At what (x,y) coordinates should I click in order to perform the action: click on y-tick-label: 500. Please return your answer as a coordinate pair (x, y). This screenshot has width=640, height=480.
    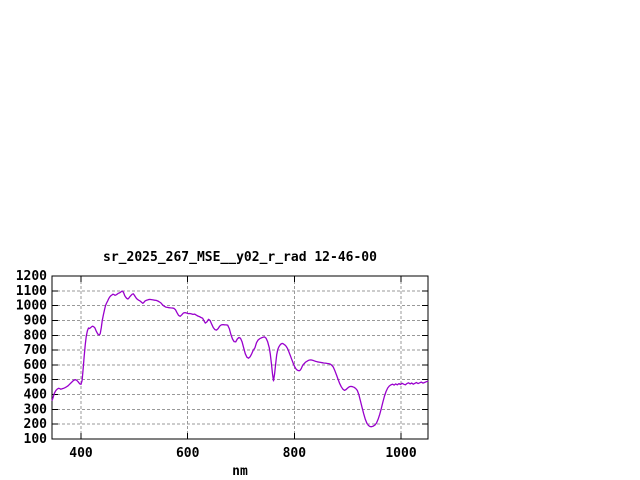
    Looking at the image, I should click on (36, 380).